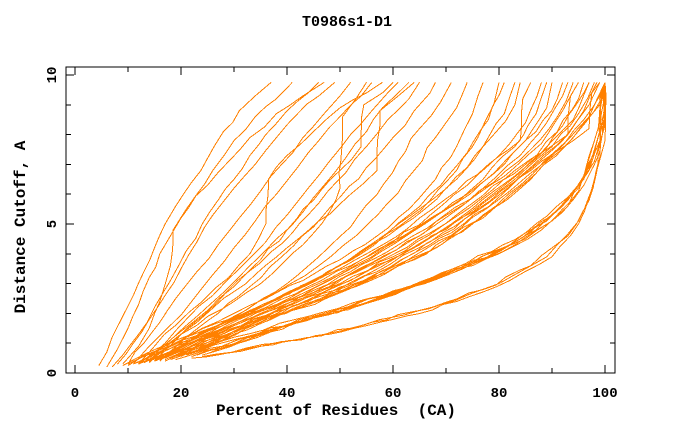 The height and width of the screenshot is (440, 680). Describe the element at coordinates (53, 224) in the screenshot. I see `y-tick-label: 5` at that location.